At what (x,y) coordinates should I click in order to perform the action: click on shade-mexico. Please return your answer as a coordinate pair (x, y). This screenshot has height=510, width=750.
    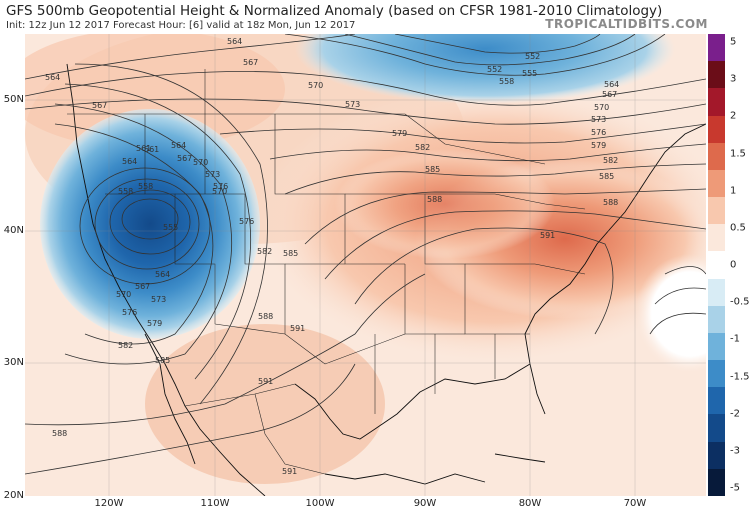
    Looking at the image, I should click on (265, 404).